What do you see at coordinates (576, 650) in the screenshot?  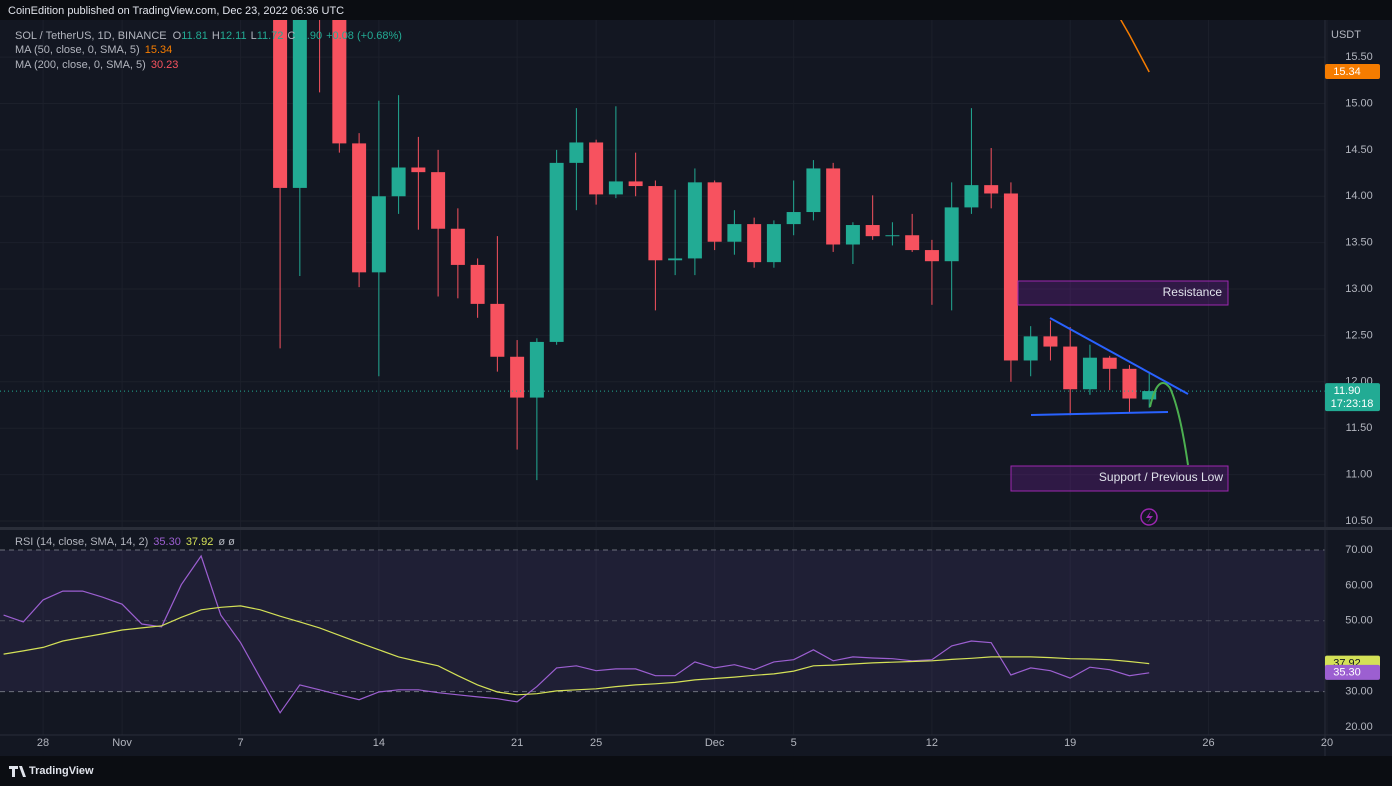 I see `rsi-line` at bounding box center [576, 650].